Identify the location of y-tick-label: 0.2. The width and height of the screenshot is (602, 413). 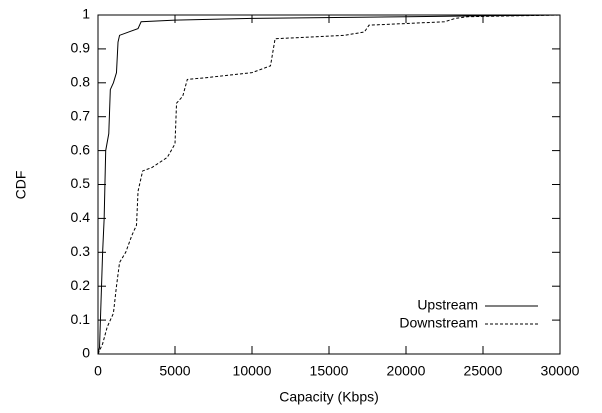
(81, 285).